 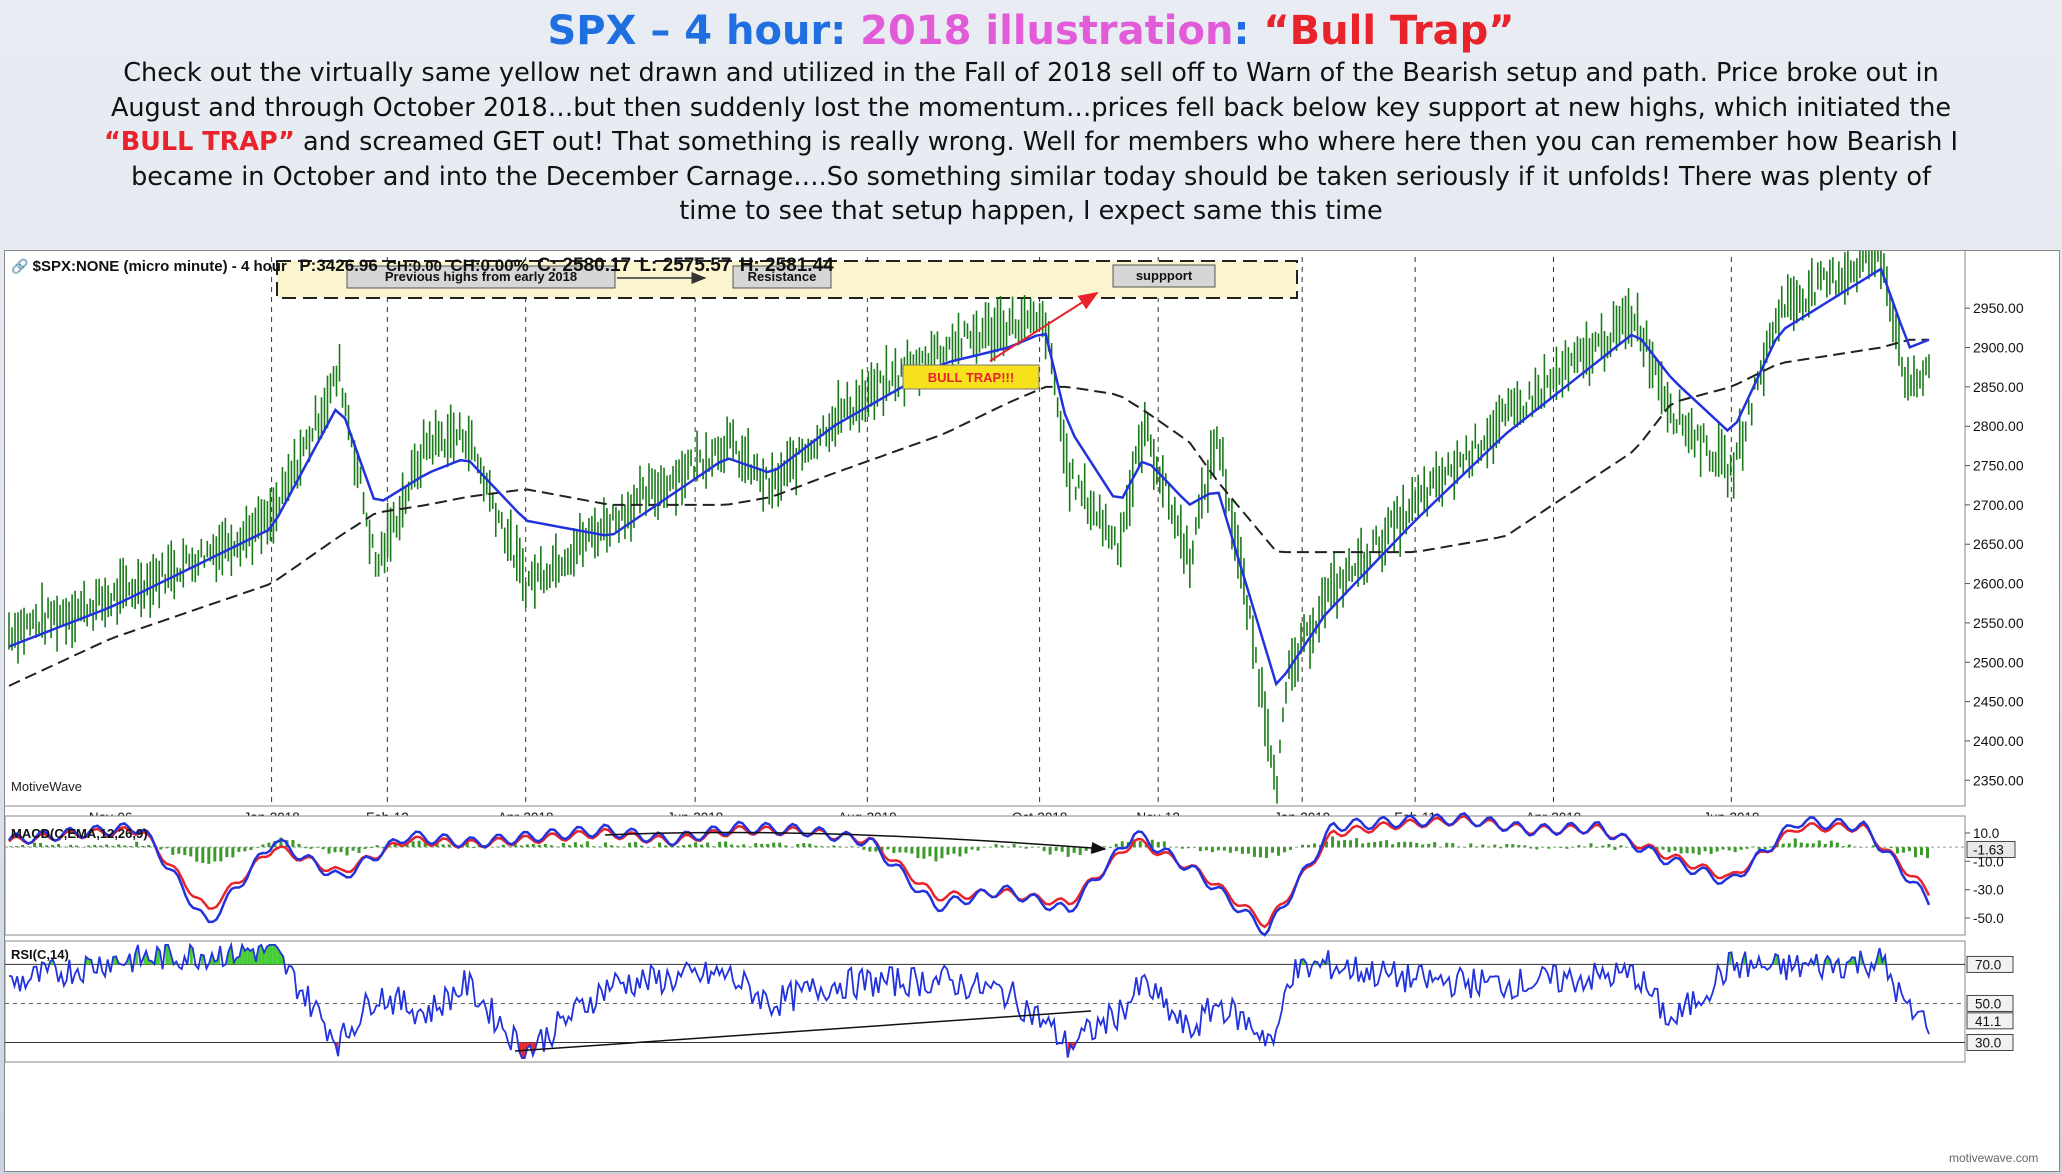 I want to click on rsi-tick-label: 41.1, so click(x=1988, y=1021).